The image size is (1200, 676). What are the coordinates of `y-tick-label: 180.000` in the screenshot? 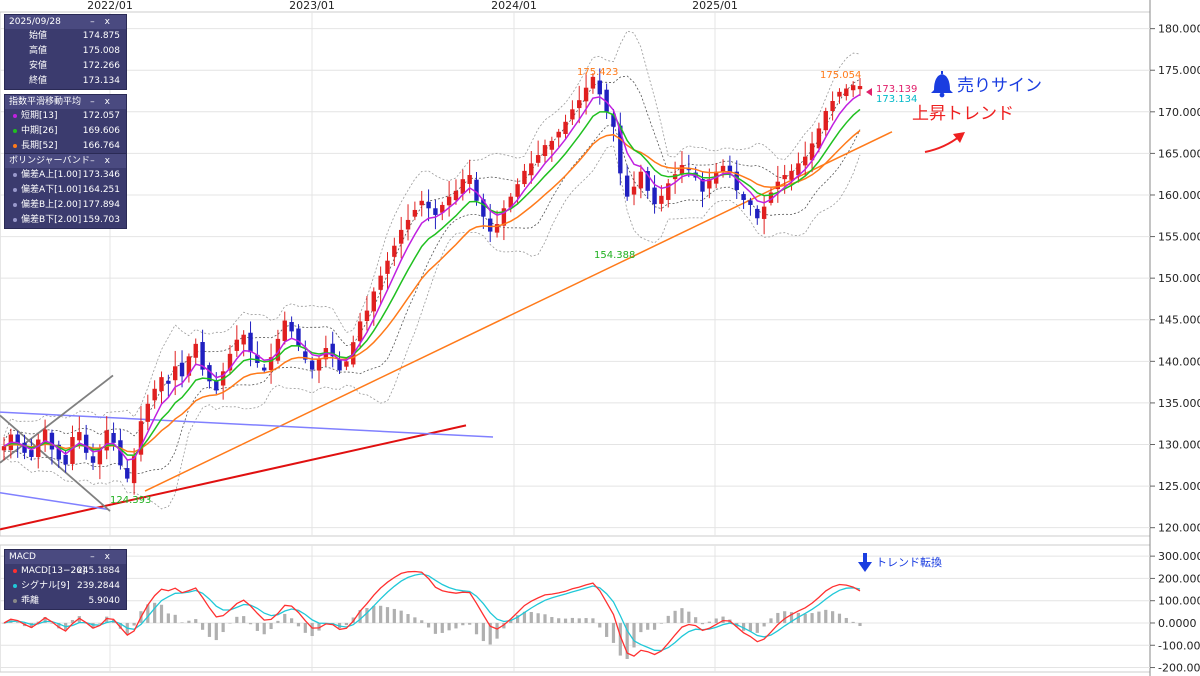 It's located at (1179, 29).